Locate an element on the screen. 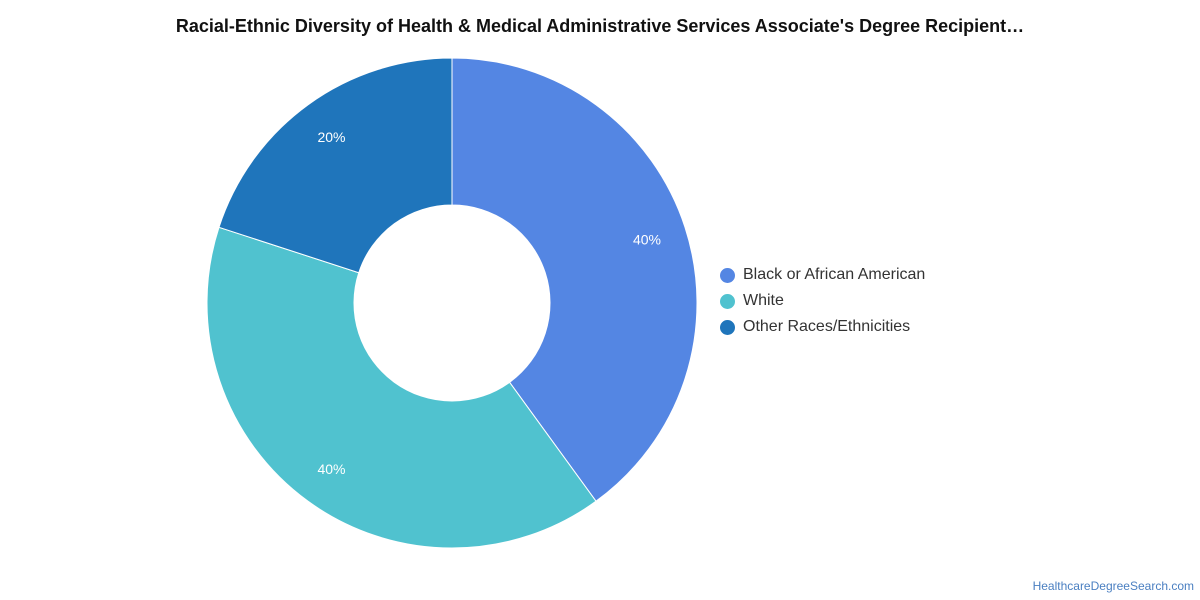 The image size is (1200, 600). legend-item-other-races-ethnicities: Other Races/Ethnicities is located at coordinates (822, 327).